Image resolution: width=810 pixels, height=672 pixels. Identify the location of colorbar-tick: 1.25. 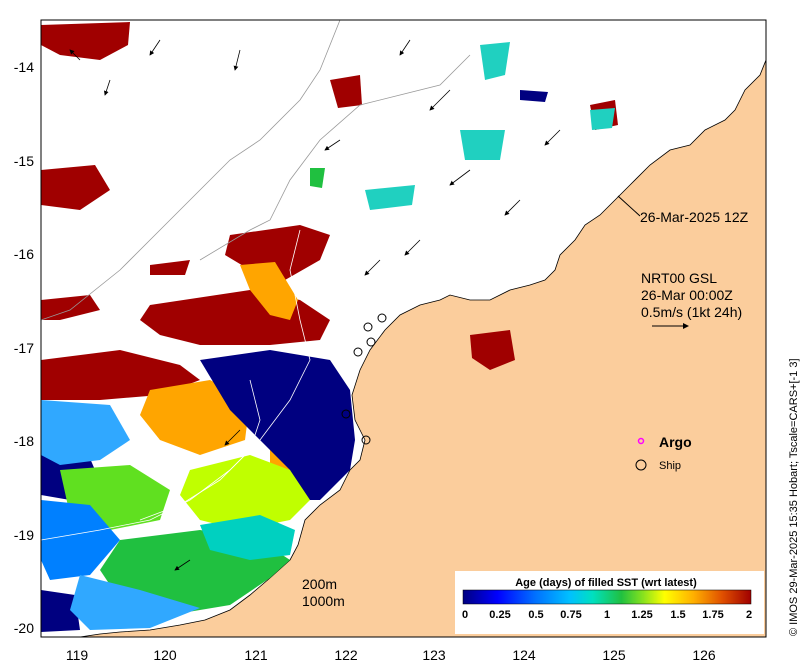
(641, 615).